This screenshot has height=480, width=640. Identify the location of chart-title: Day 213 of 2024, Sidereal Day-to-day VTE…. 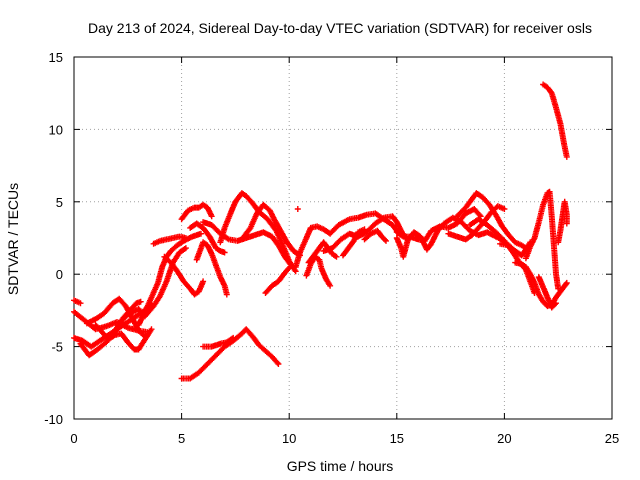
(340, 28).